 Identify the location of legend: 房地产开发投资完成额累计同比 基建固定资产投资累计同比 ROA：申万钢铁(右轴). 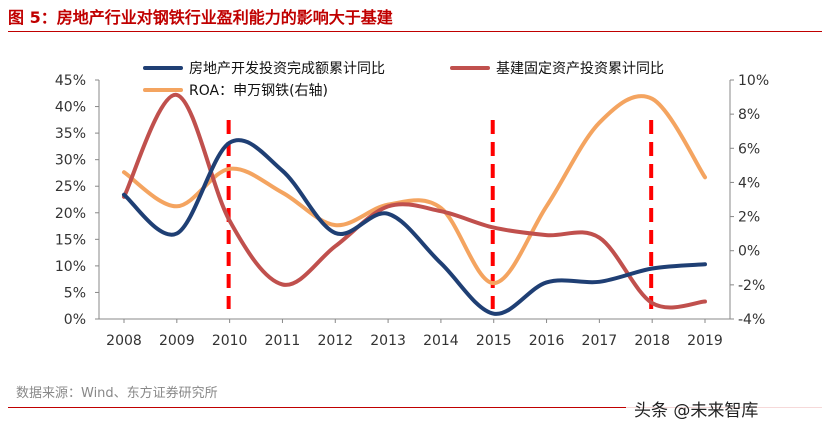
(403, 79).